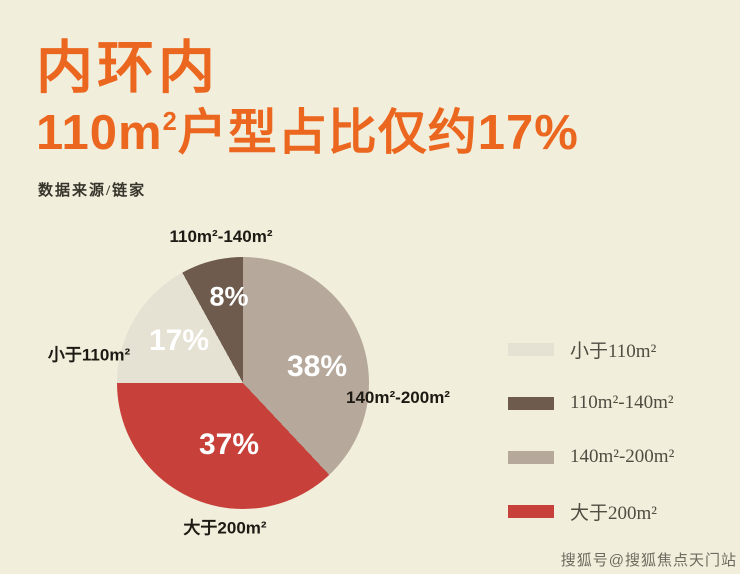 This screenshot has height=574, width=740. Describe the element at coordinates (229, 444) in the screenshot. I see `pie-percent-label-37: 37%` at that location.